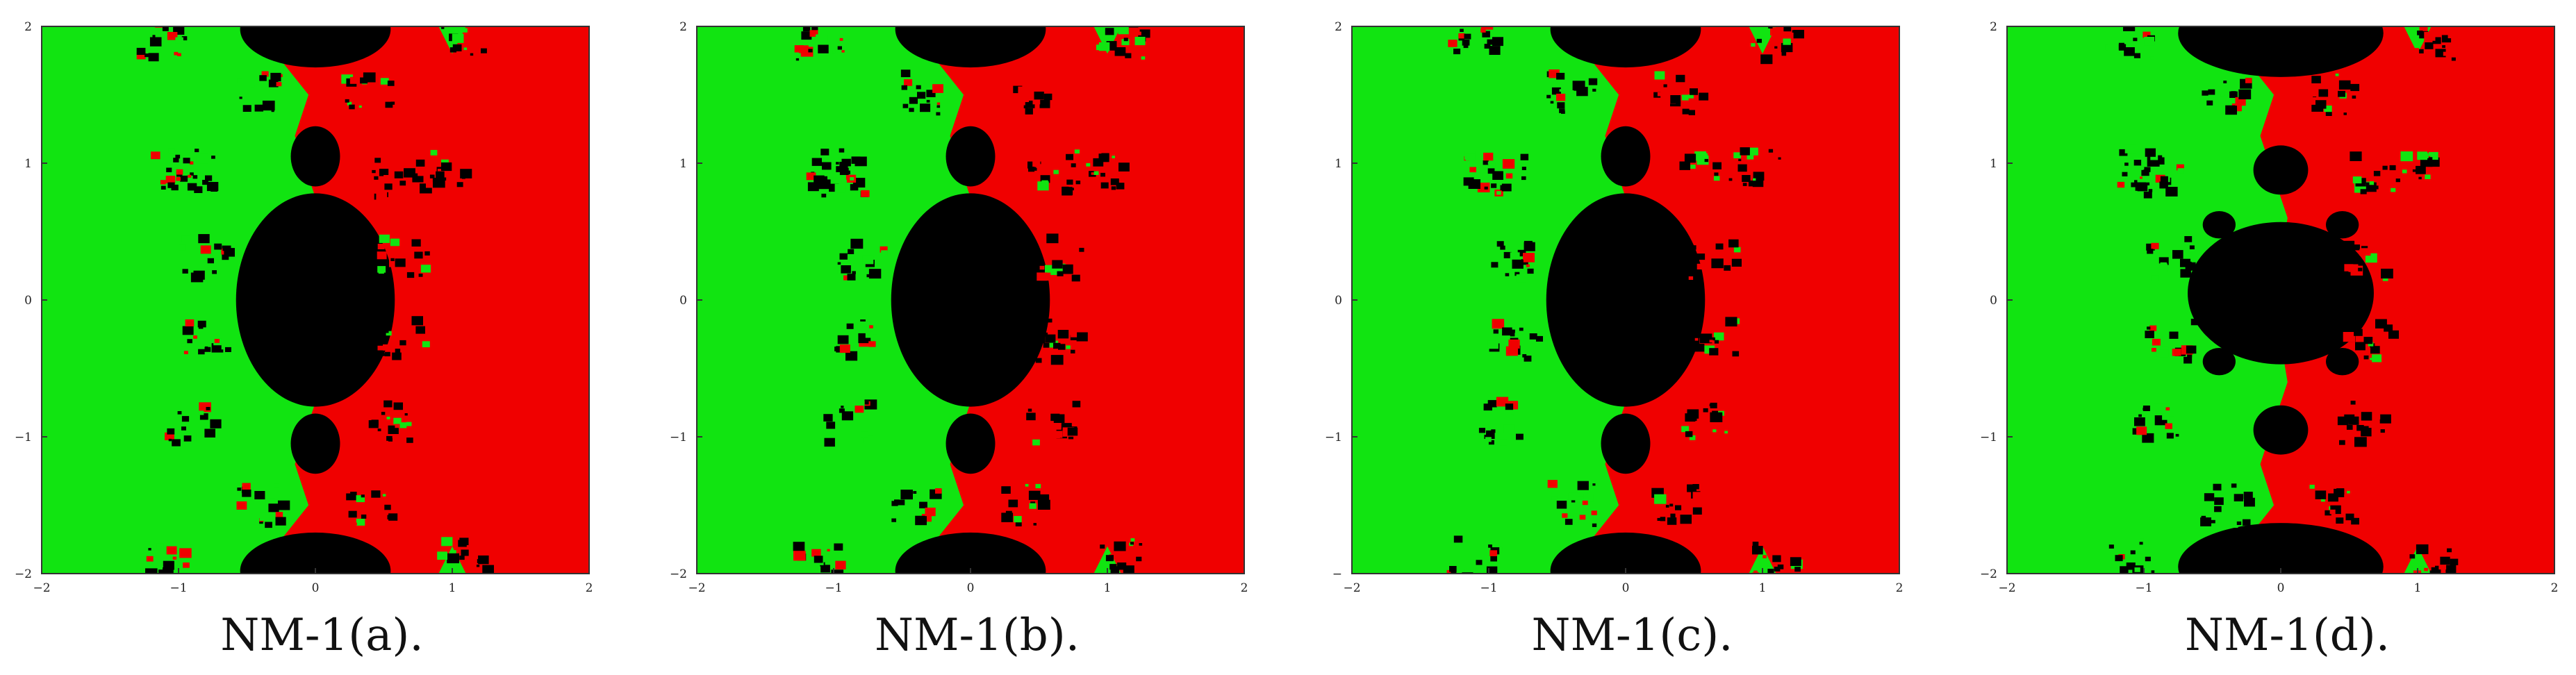 The width and height of the screenshot is (2576, 675). I want to click on y-tick-label: −2, so click(1988, 574).